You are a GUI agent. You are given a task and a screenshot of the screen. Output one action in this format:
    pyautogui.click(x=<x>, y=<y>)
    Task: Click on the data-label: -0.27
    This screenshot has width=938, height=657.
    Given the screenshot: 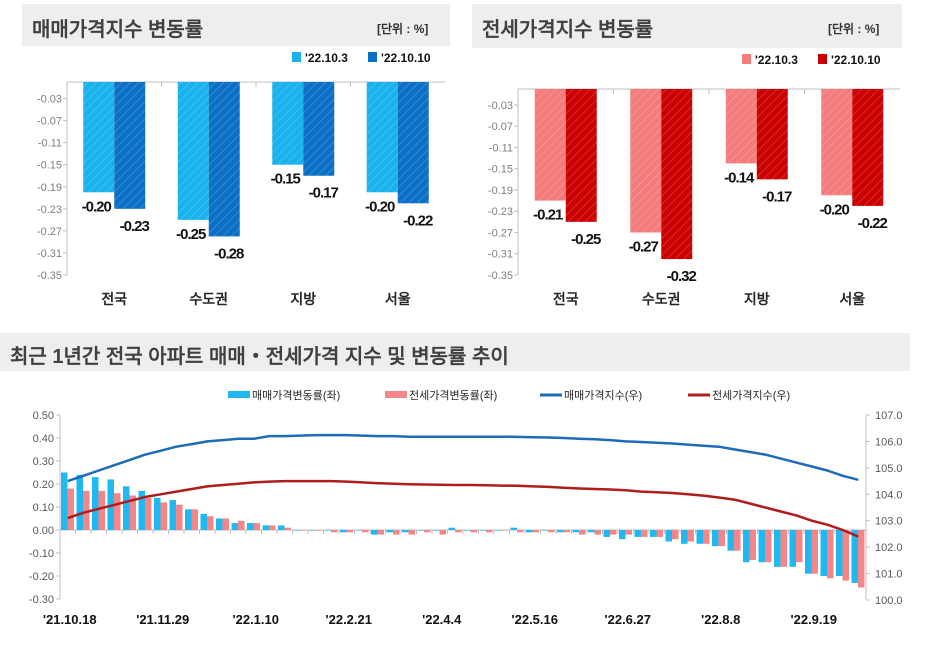 What is the action you would take?
    pyautogui.click(x=644, y=246)
    